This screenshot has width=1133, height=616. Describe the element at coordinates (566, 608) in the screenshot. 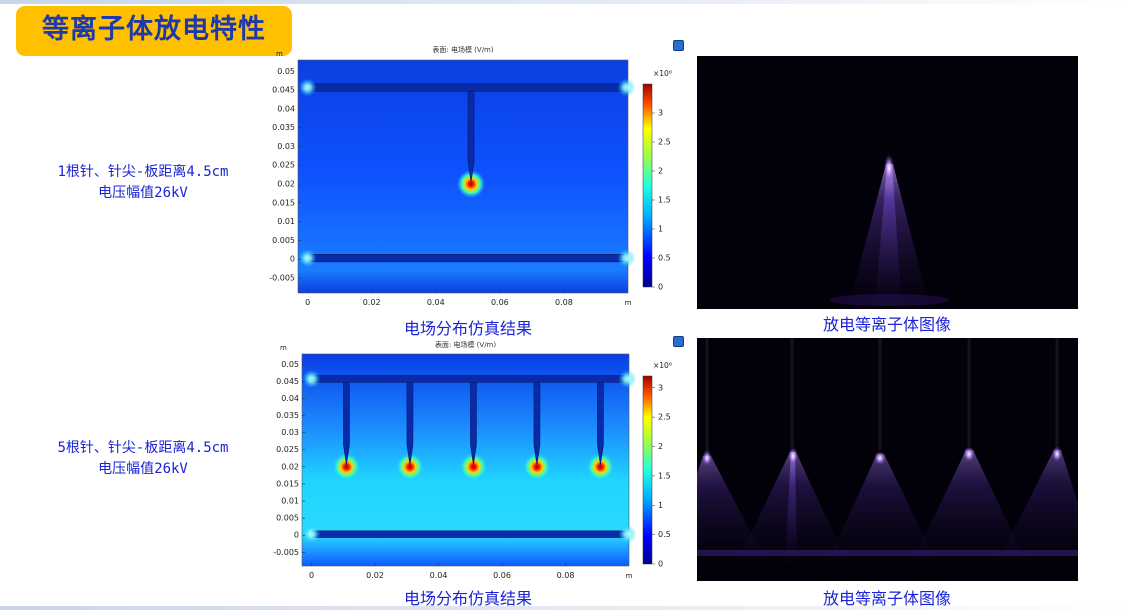

I see `bottom-border` at that location.